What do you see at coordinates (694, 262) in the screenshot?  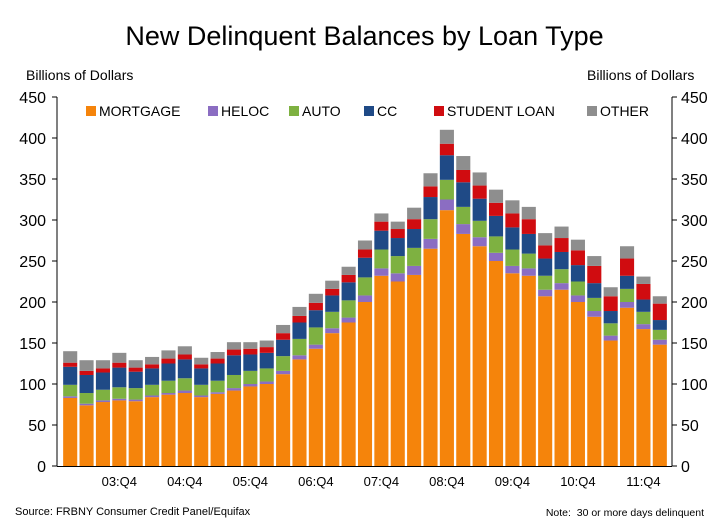 I see `y-tick-label-right: 250` at bounding box center [694, 262].